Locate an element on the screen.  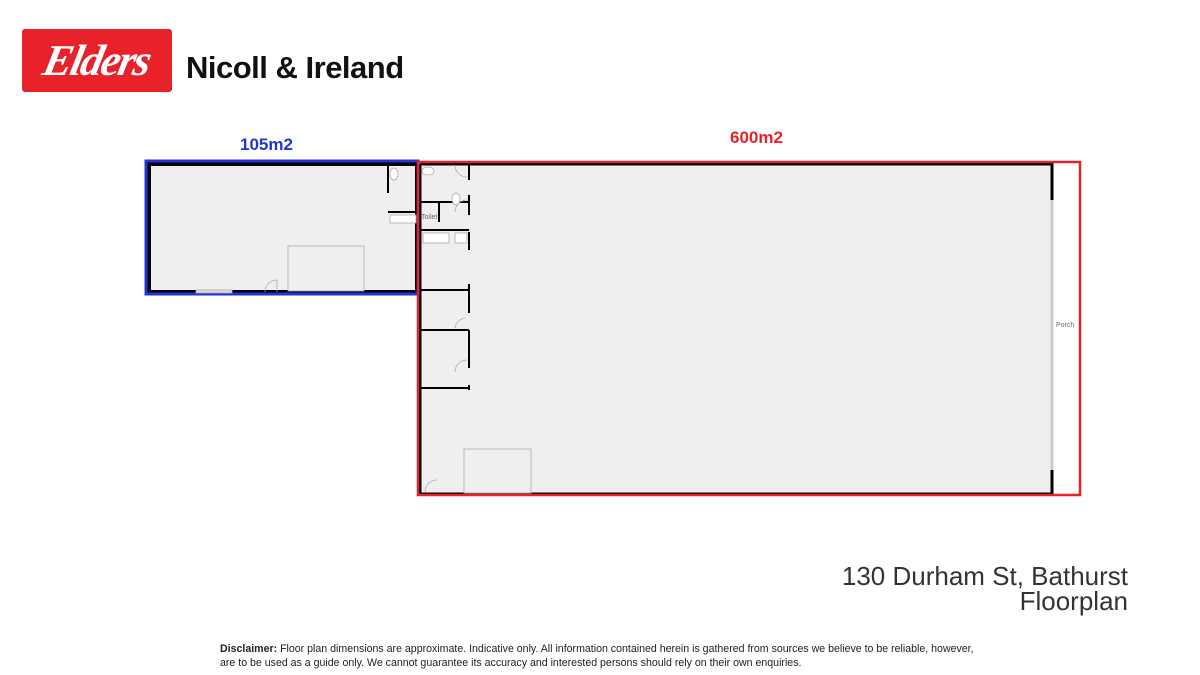
porch-area is located at coordinates (1066, 329).